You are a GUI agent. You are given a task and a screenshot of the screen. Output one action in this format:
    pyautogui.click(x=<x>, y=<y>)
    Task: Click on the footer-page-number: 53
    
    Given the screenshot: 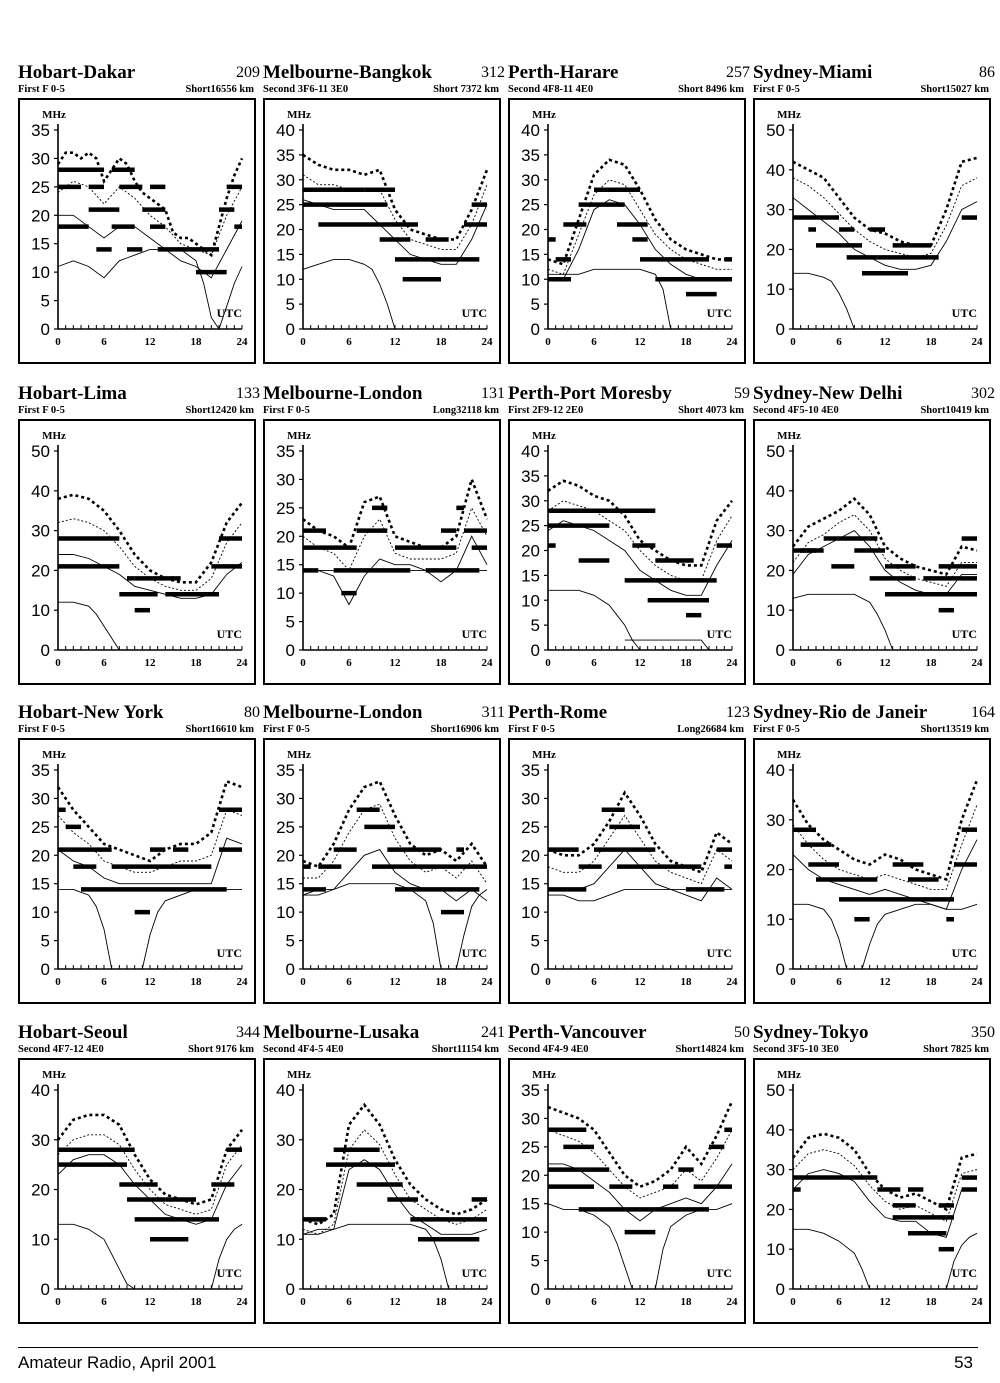 What is the action you would take?
    pyautogui.click(x=963, y=1362)
    